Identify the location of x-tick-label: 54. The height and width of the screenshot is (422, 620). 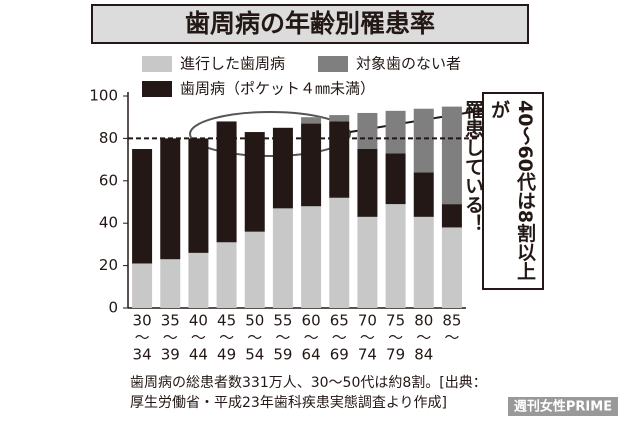
(254, 355).